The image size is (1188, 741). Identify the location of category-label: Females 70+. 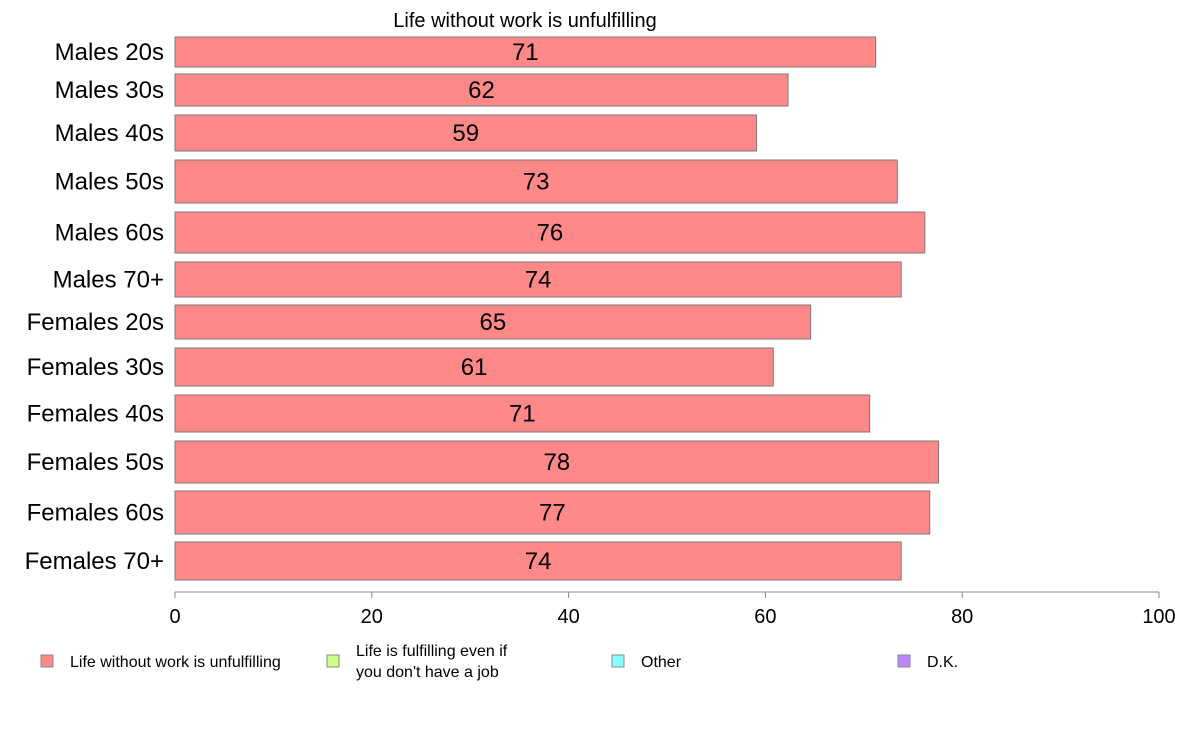
(94, 561).